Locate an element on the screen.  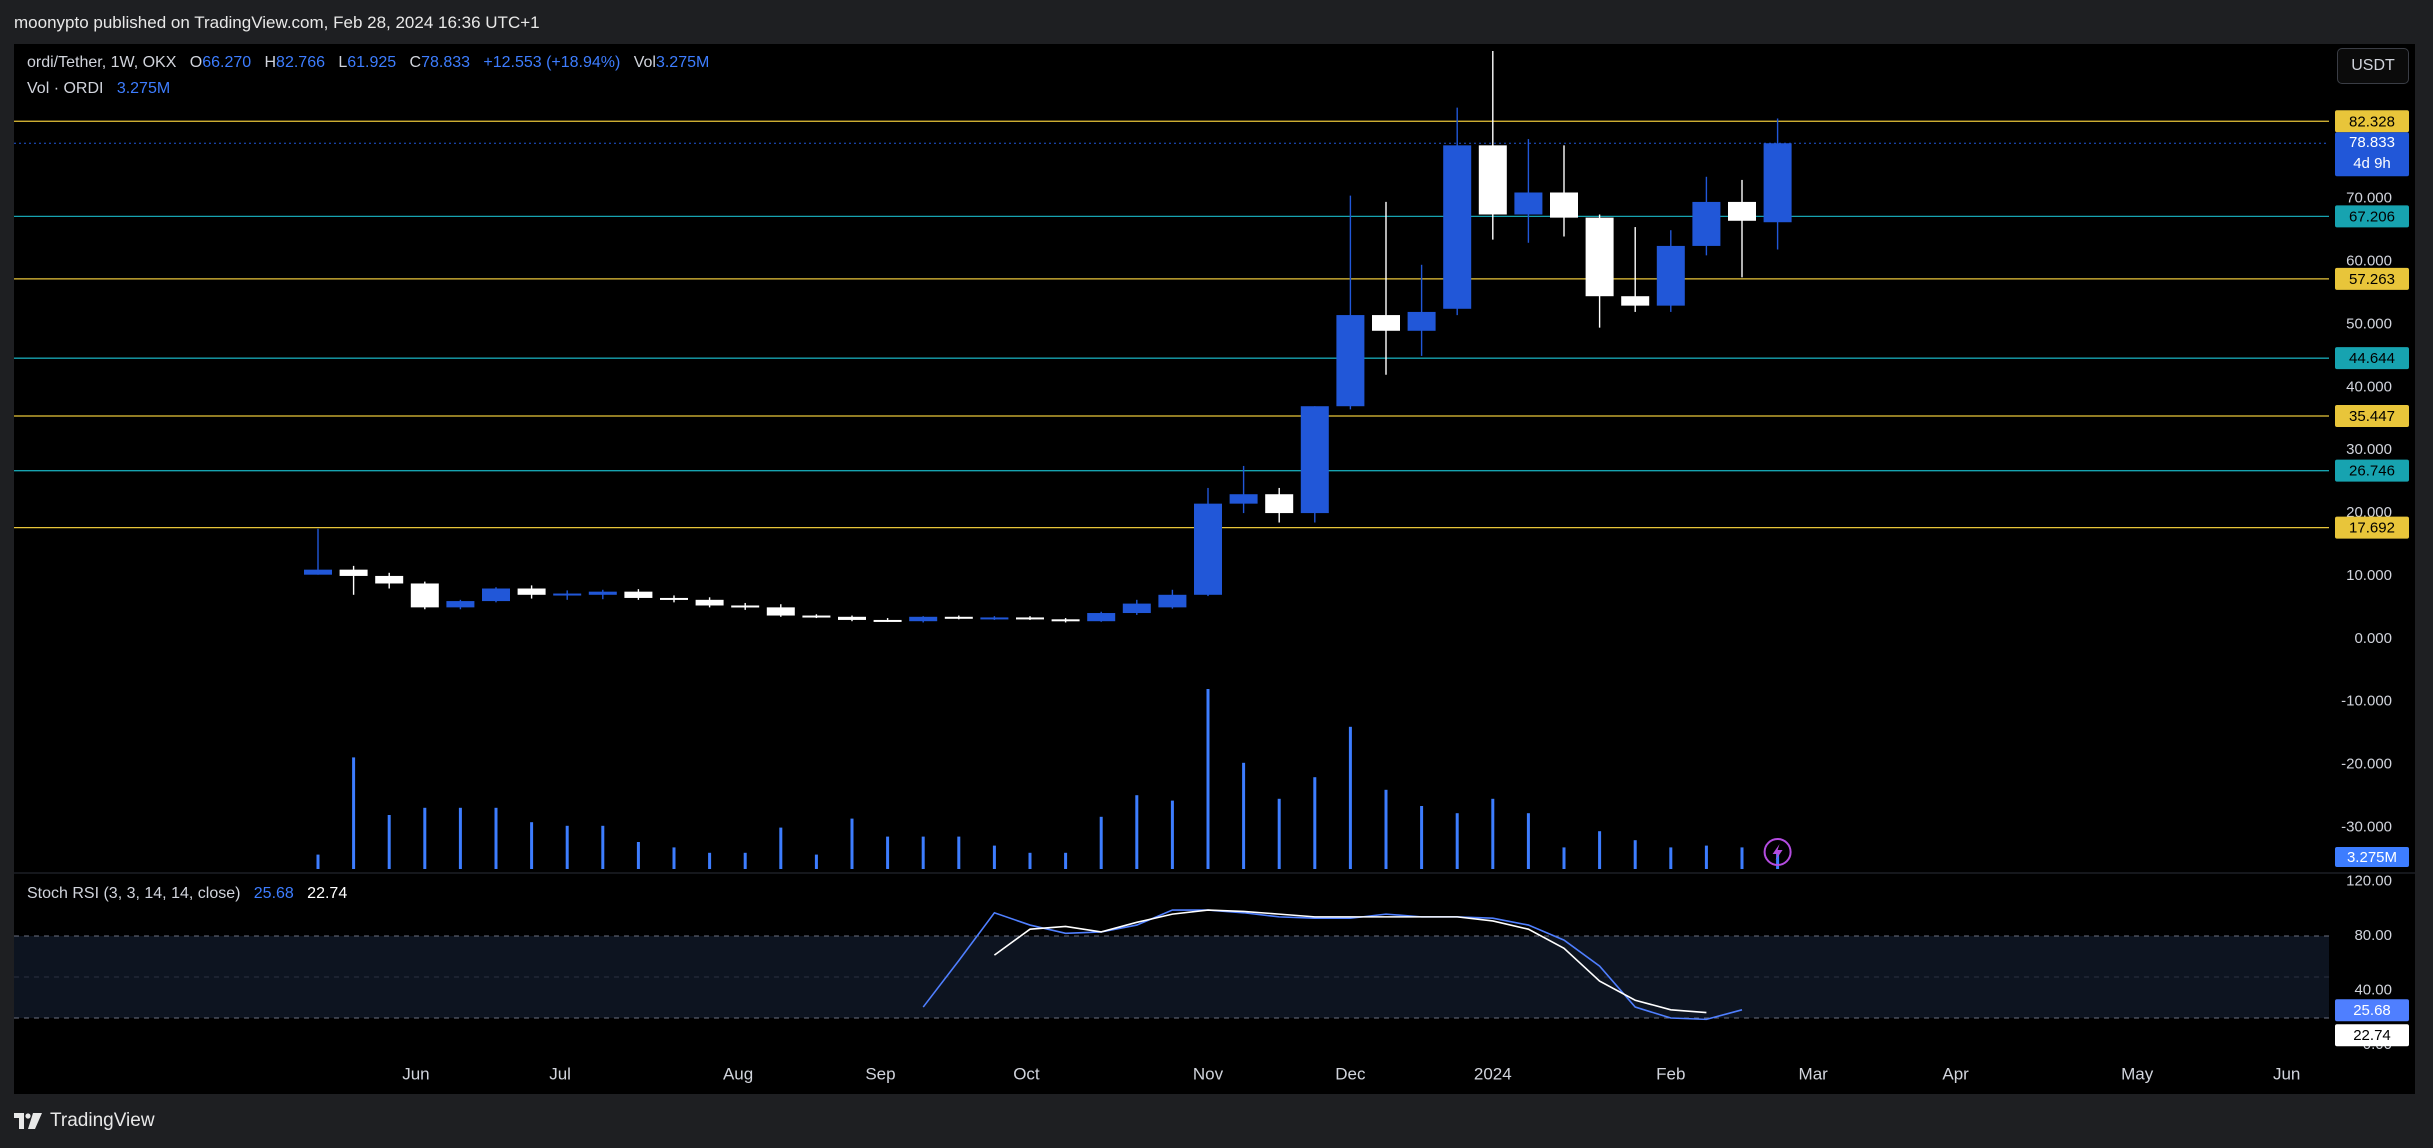
stoch-label: Stoch RSI (3, 3, 14, 14, close) is located at coordinates (134, 893).